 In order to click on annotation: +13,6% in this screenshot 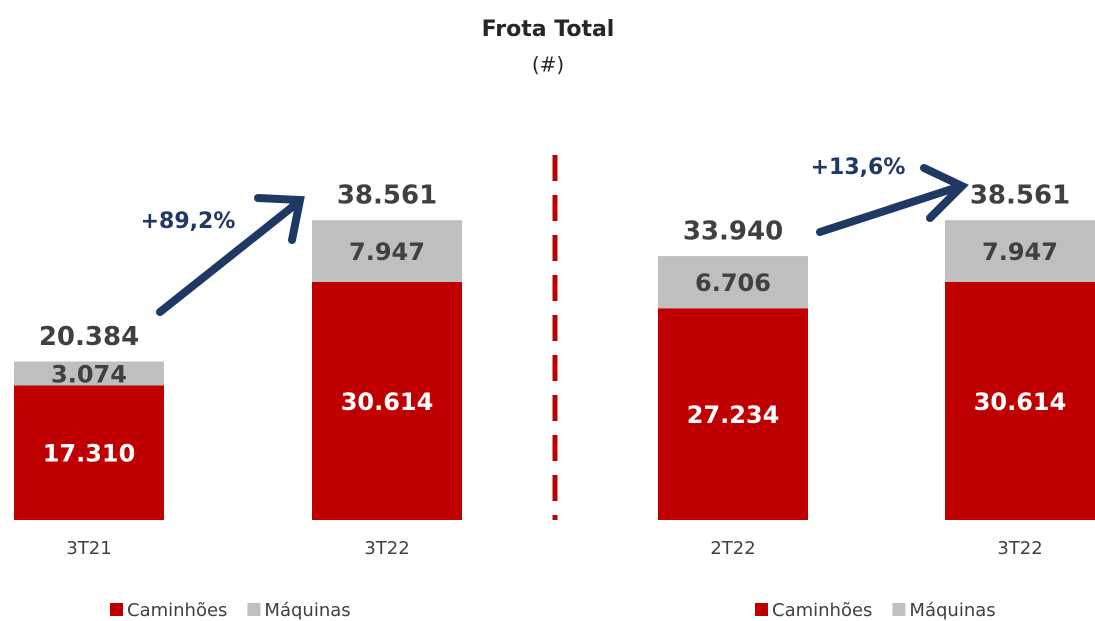, I will do `click(858, 167)`.